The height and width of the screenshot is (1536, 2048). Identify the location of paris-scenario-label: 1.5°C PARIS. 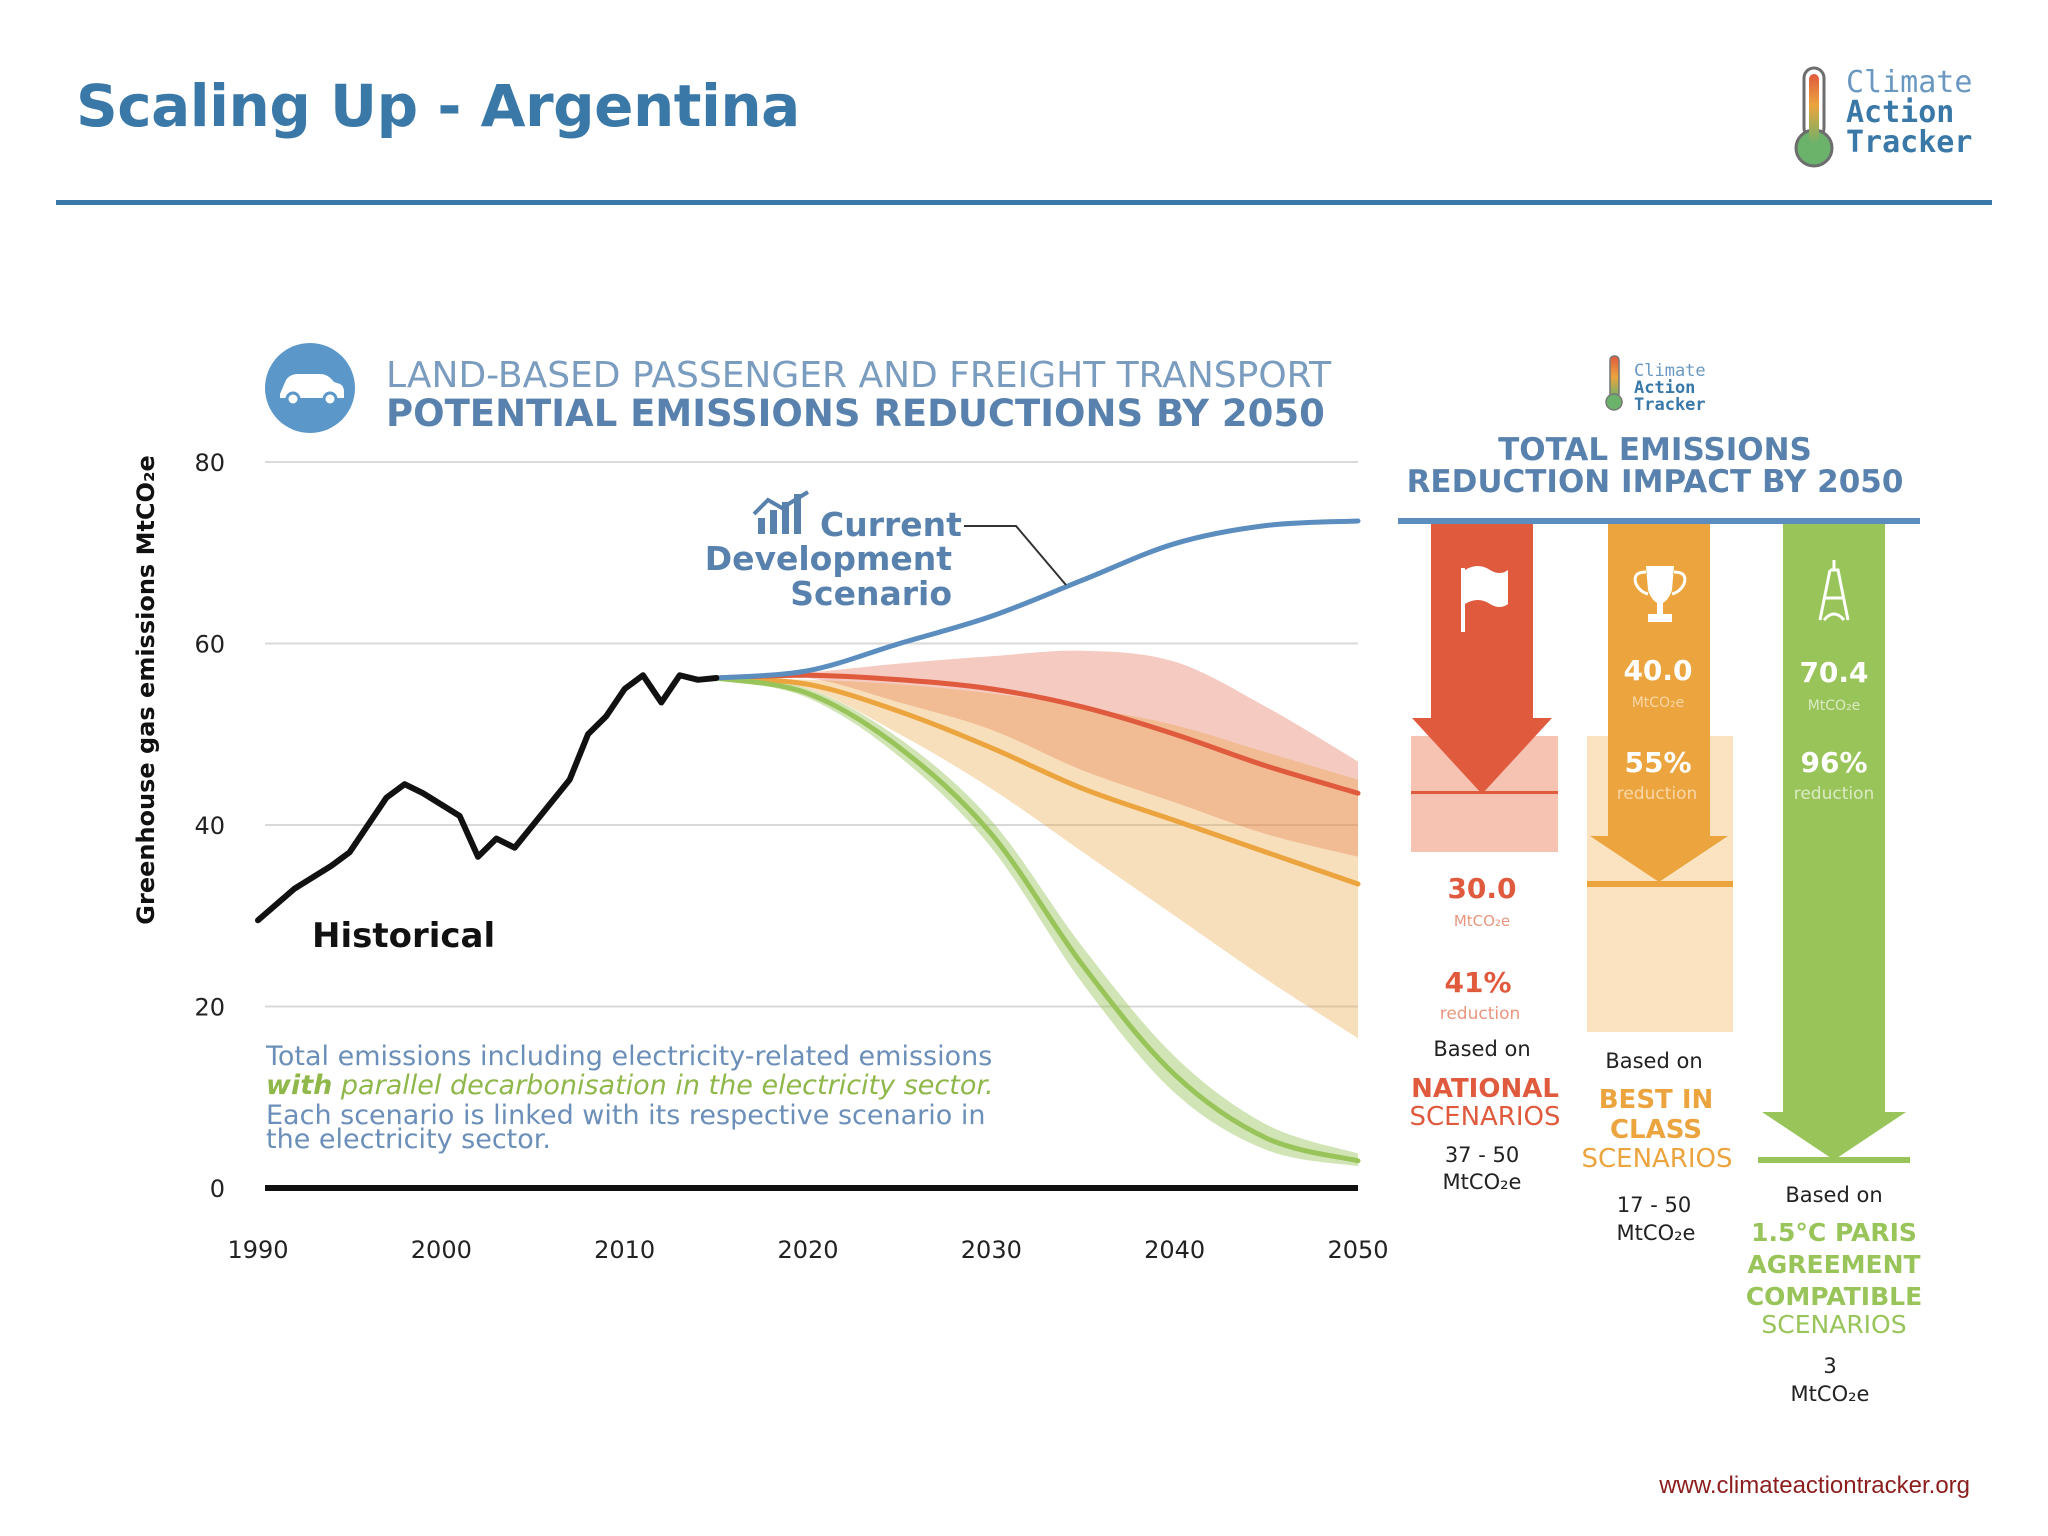
(1834, 1232).